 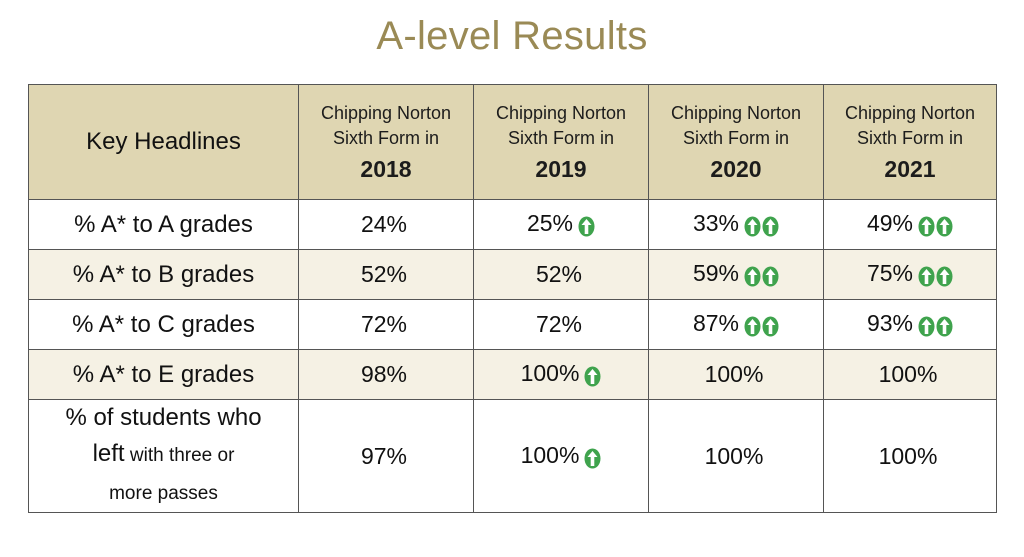 What do you see at coordinates (512, 36) in the screenshot?
I see `page-title: A-level Results` at bounding box center [512, 36].